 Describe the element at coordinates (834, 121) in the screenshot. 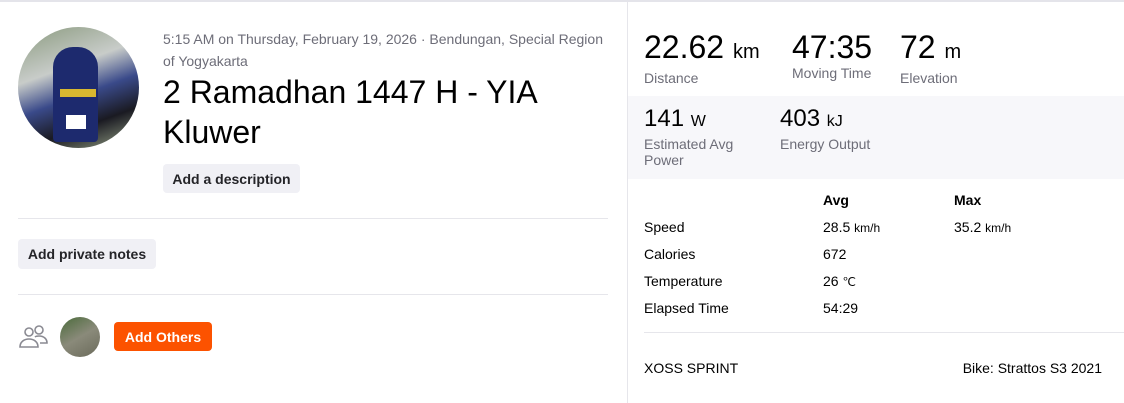

I see `stat-unit: kJ` at that location.